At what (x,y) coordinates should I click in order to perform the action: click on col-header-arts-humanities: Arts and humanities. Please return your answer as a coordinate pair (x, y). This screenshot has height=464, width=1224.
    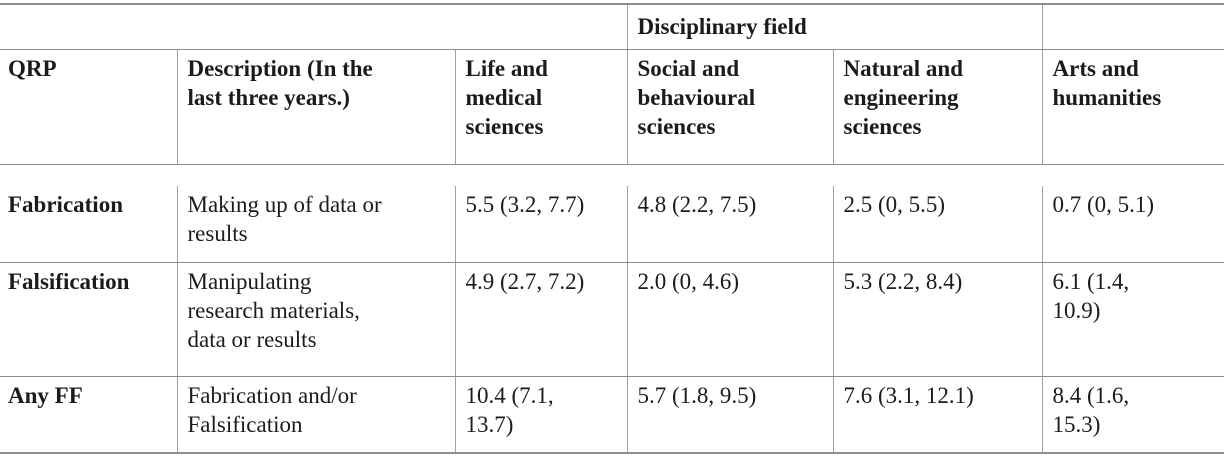
    Looking at the image, I should click on (1132, 107).